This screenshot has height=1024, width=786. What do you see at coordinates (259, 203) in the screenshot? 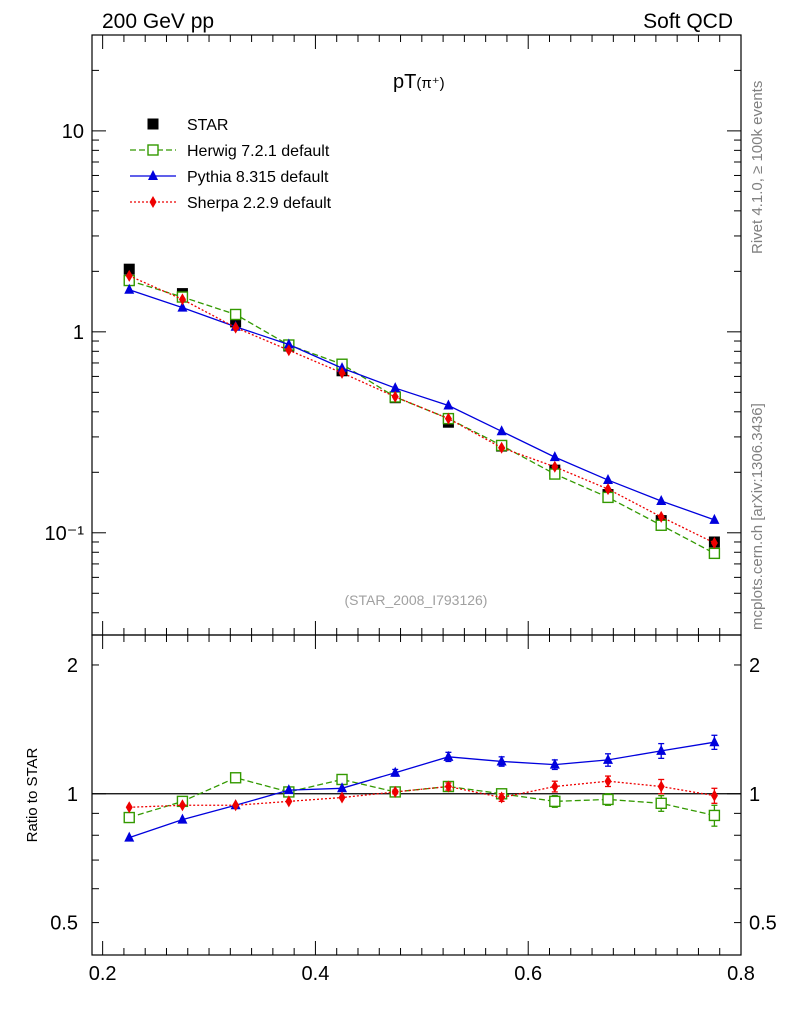
I see `legend-label-sherpa: Sherpa 2.2.9 default` at bounding box center [259, 203].